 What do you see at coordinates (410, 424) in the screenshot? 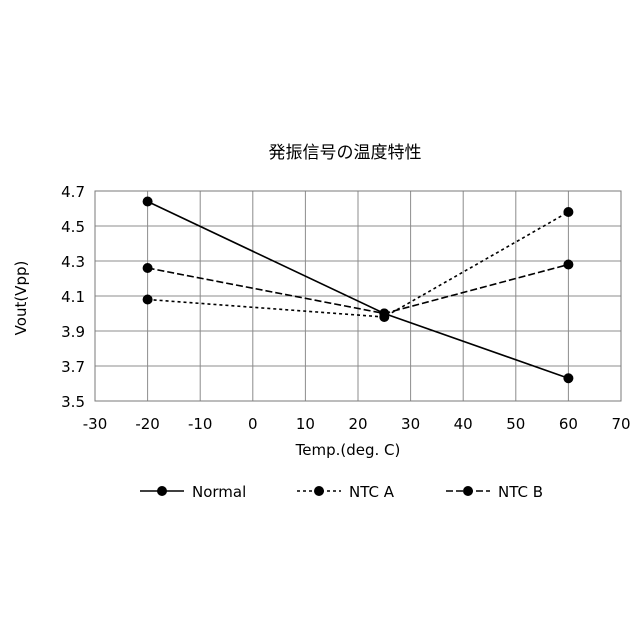
I see `x-tick-label: 30` at bounding box center [410, 424].